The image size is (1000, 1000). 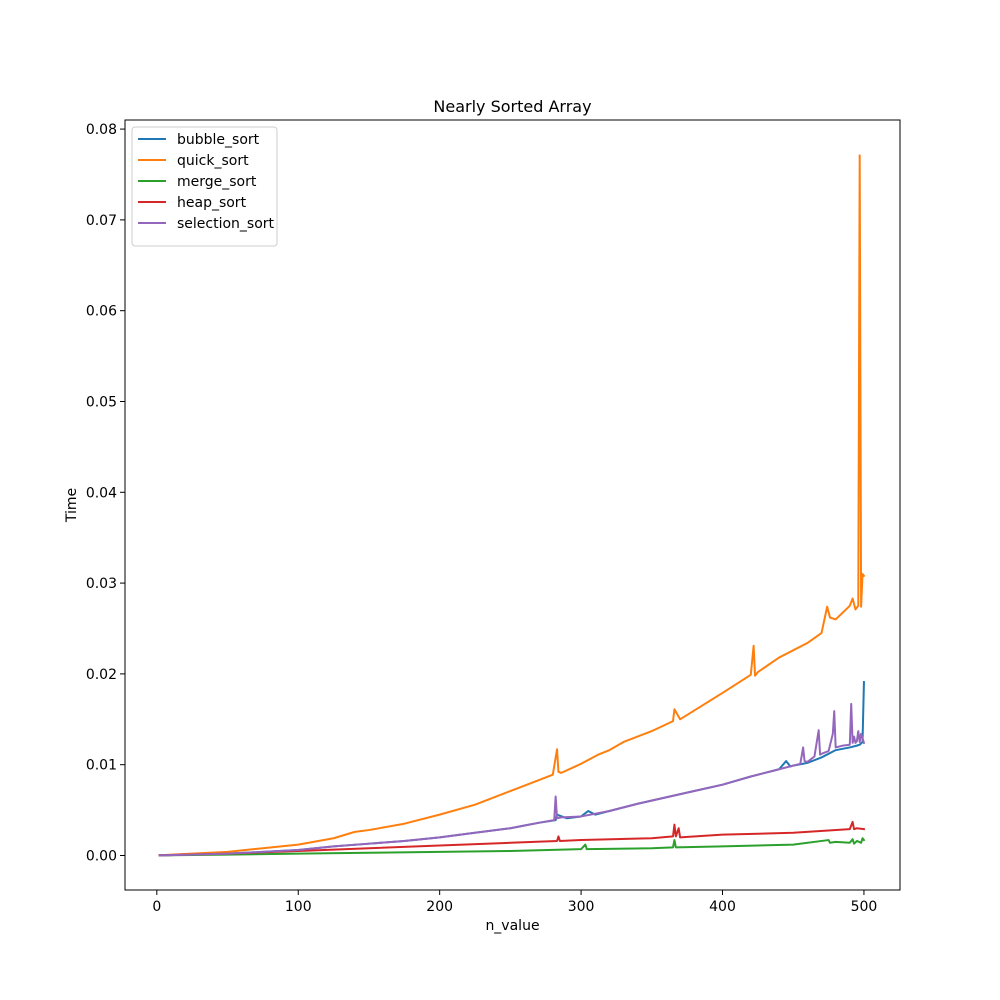 I want to click on x-tick-label: 300, so click(x=581, y=907).